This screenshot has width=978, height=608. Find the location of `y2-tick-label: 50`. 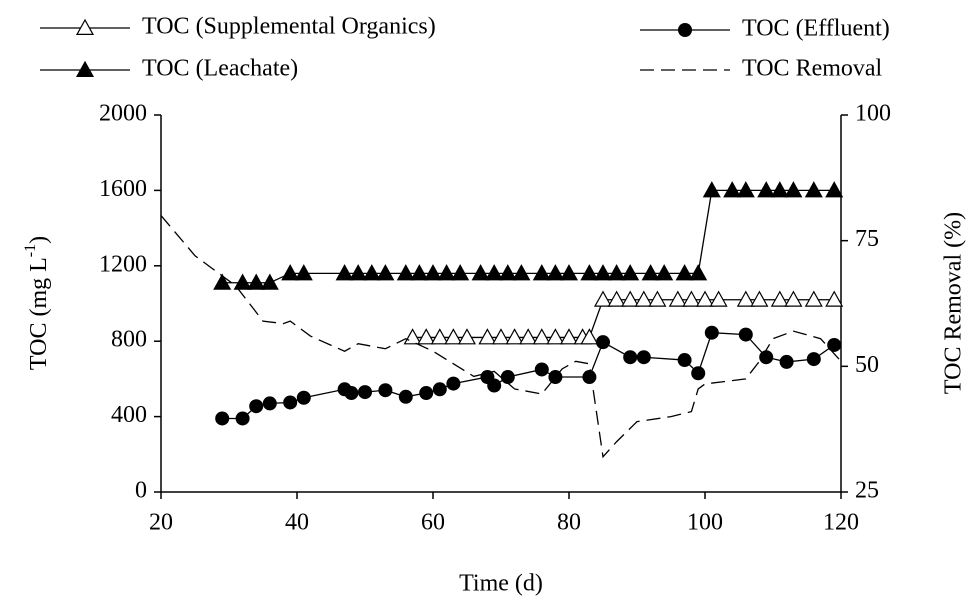

y2-tick-label: 50 is located at coordinates (867, 365).